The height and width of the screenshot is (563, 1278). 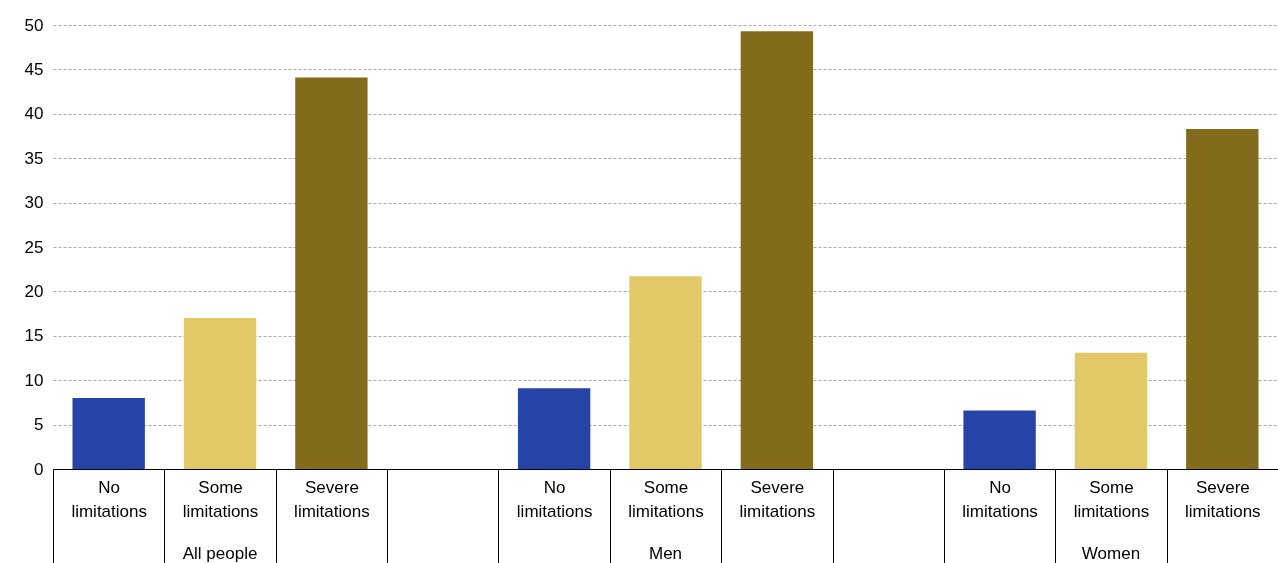 I want to click on text: Women, so click(x=1111, y=553).